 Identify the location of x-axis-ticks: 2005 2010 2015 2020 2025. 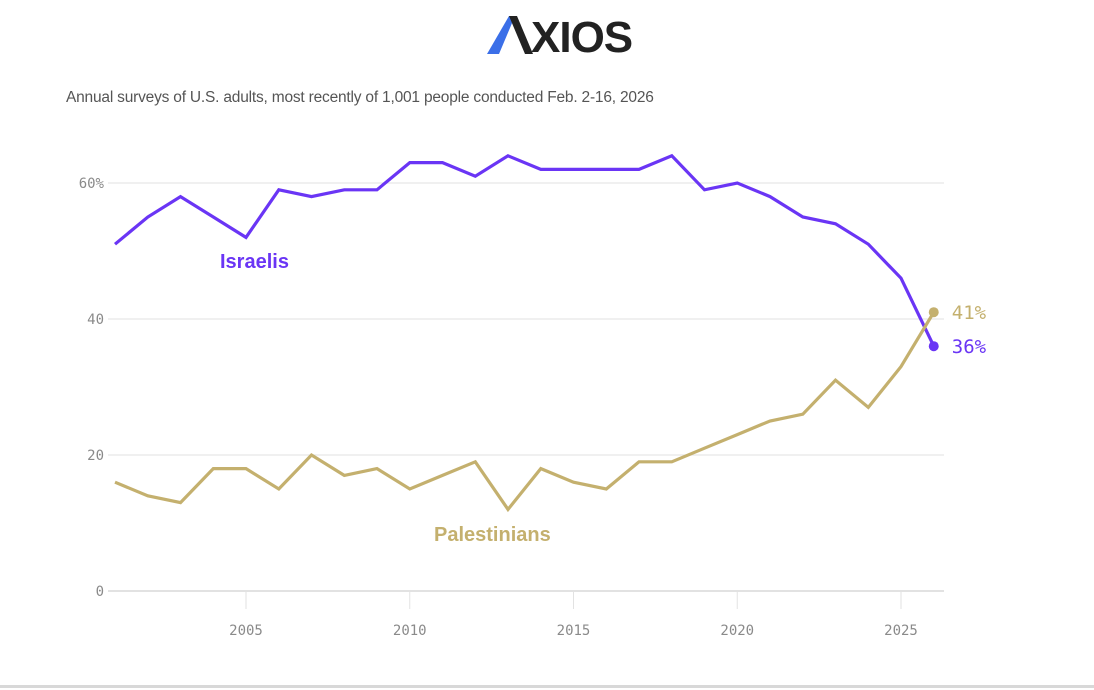
(573, 615).